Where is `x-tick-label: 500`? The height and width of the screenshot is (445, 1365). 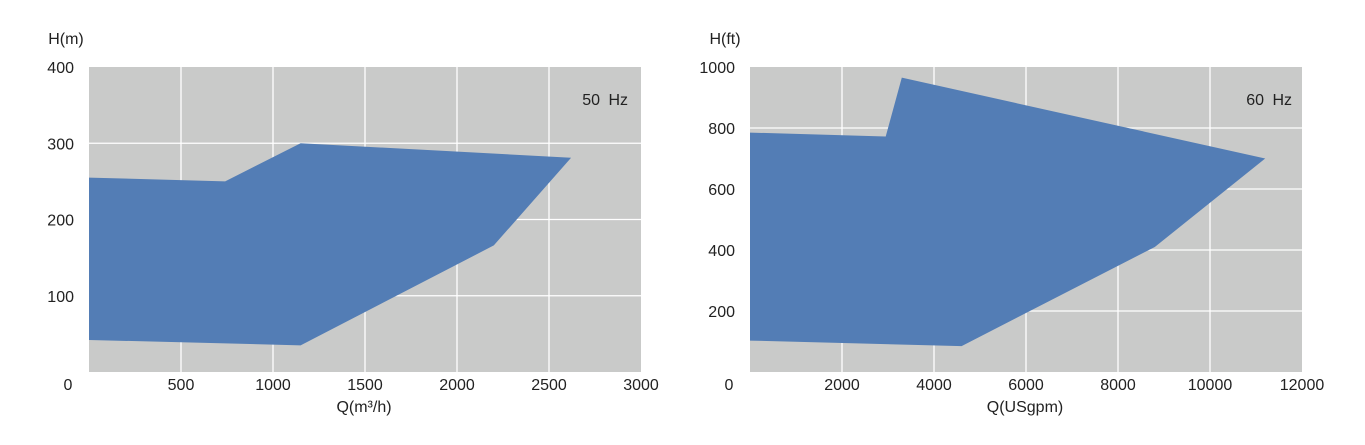 x-tick-label: 500 is located at coordinates (181, 385).